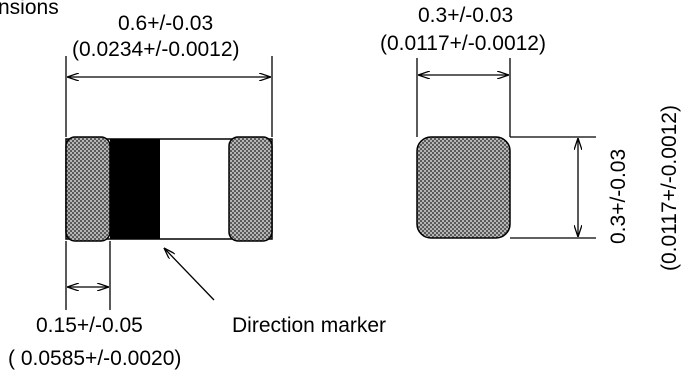 The width and height of the screenshot is (683, 383). I want to click on direction-marker-label: Direction marker, so click(309, 325).